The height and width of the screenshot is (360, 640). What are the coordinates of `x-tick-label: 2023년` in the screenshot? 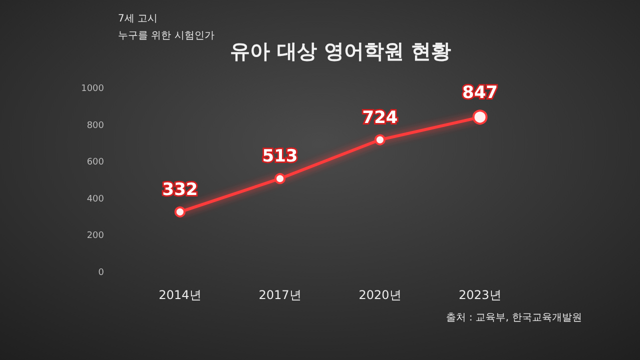 It's located at (480, 295).